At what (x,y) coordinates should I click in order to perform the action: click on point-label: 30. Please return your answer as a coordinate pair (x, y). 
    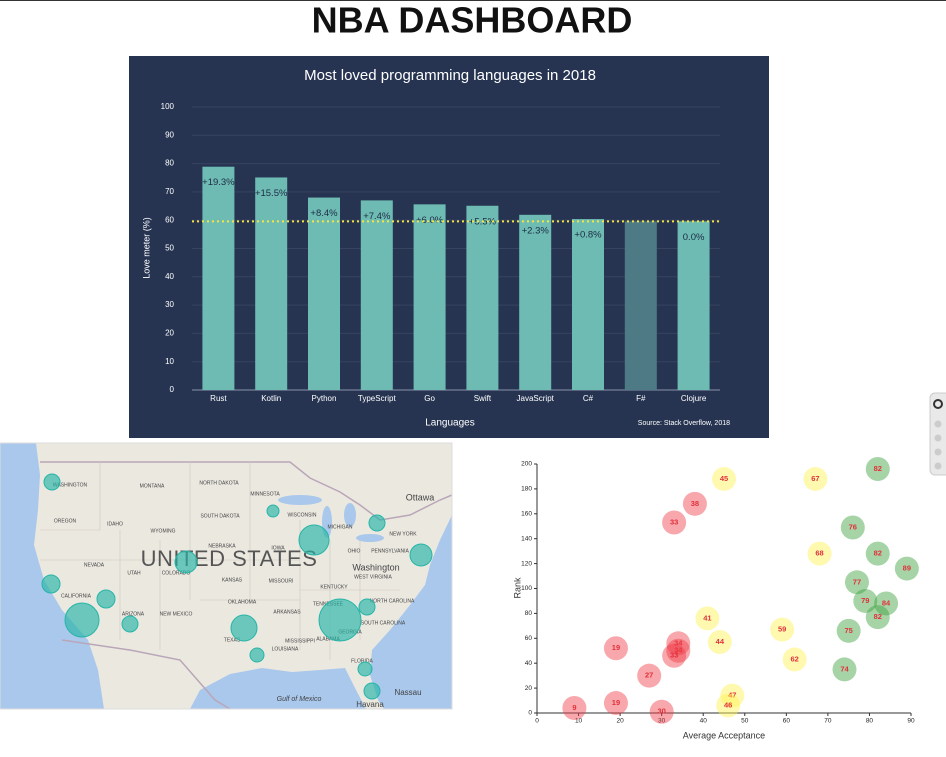
    Looking at the image, I should click on (661, 711).